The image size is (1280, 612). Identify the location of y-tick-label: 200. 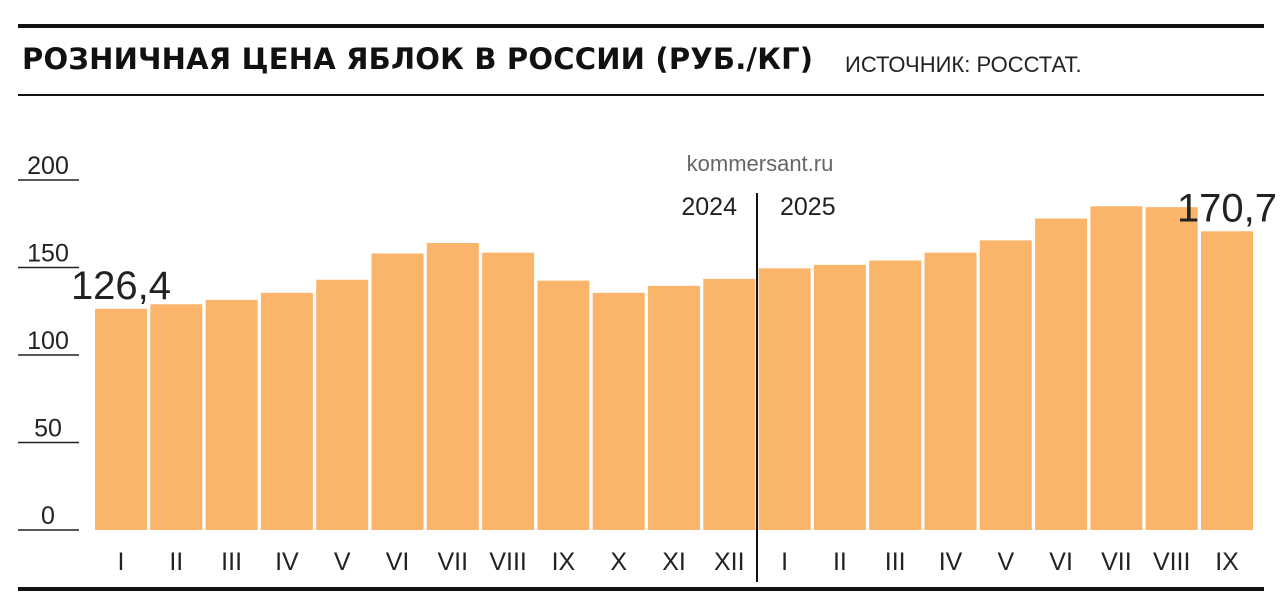
(48, 166).